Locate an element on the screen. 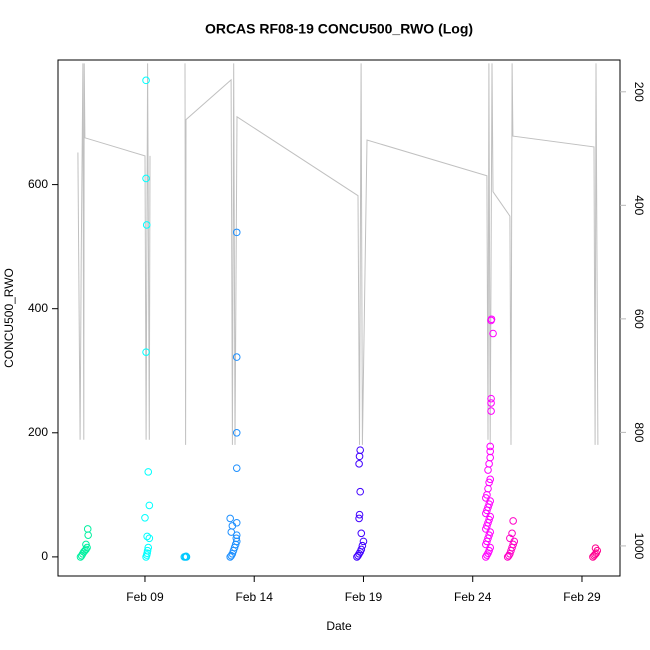 The width and height of the screenshot is (650, 650). x-tick-label: Feb 14 is located at coordinates (255, 597).